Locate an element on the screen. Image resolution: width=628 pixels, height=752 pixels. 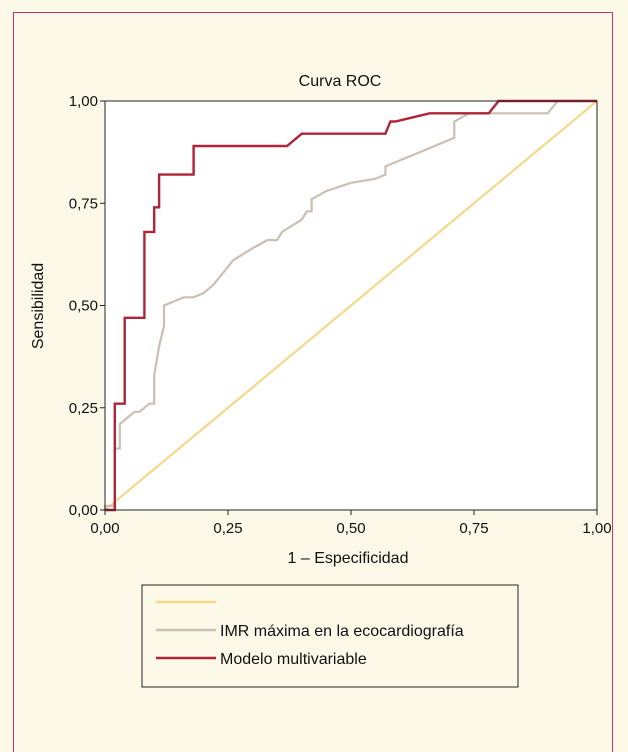
y-tick-label: 1,00 is located at coordinates (83, 101).